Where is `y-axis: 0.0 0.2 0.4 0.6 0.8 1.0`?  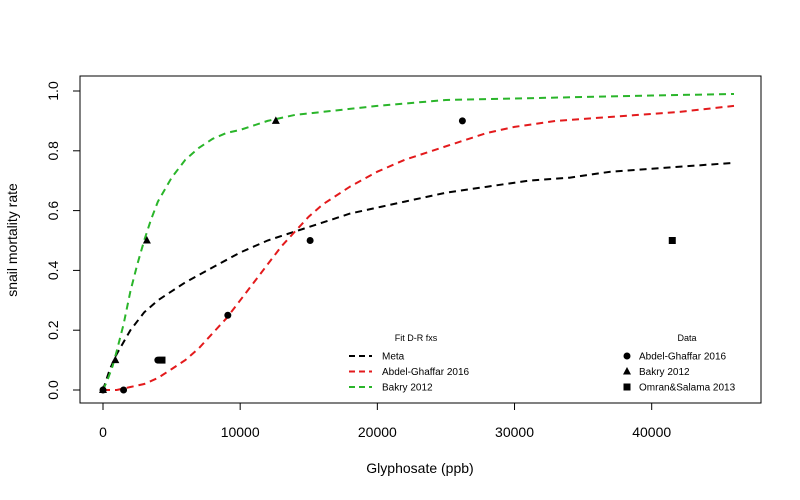
y-axis: 0.0 0.2 0.4 0.6 0.8 1.0 is located at coordinates (63, 240).